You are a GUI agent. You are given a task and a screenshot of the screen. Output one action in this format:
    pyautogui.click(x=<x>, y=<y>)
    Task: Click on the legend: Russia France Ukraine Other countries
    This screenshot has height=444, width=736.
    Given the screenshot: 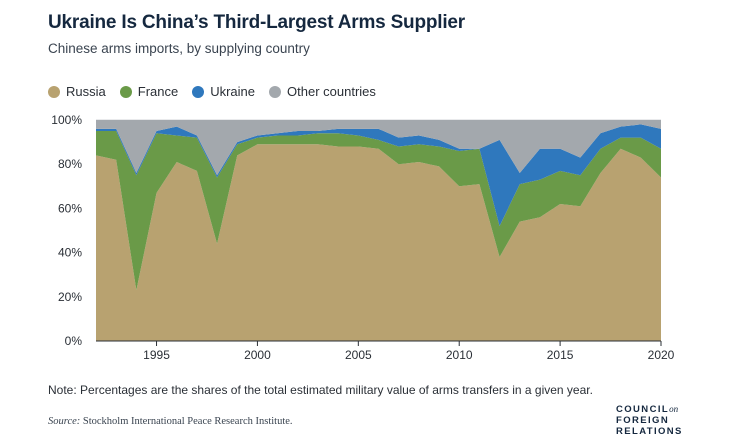 What is the action you would take?
    pyautogui.click(x=212, y=91)
    